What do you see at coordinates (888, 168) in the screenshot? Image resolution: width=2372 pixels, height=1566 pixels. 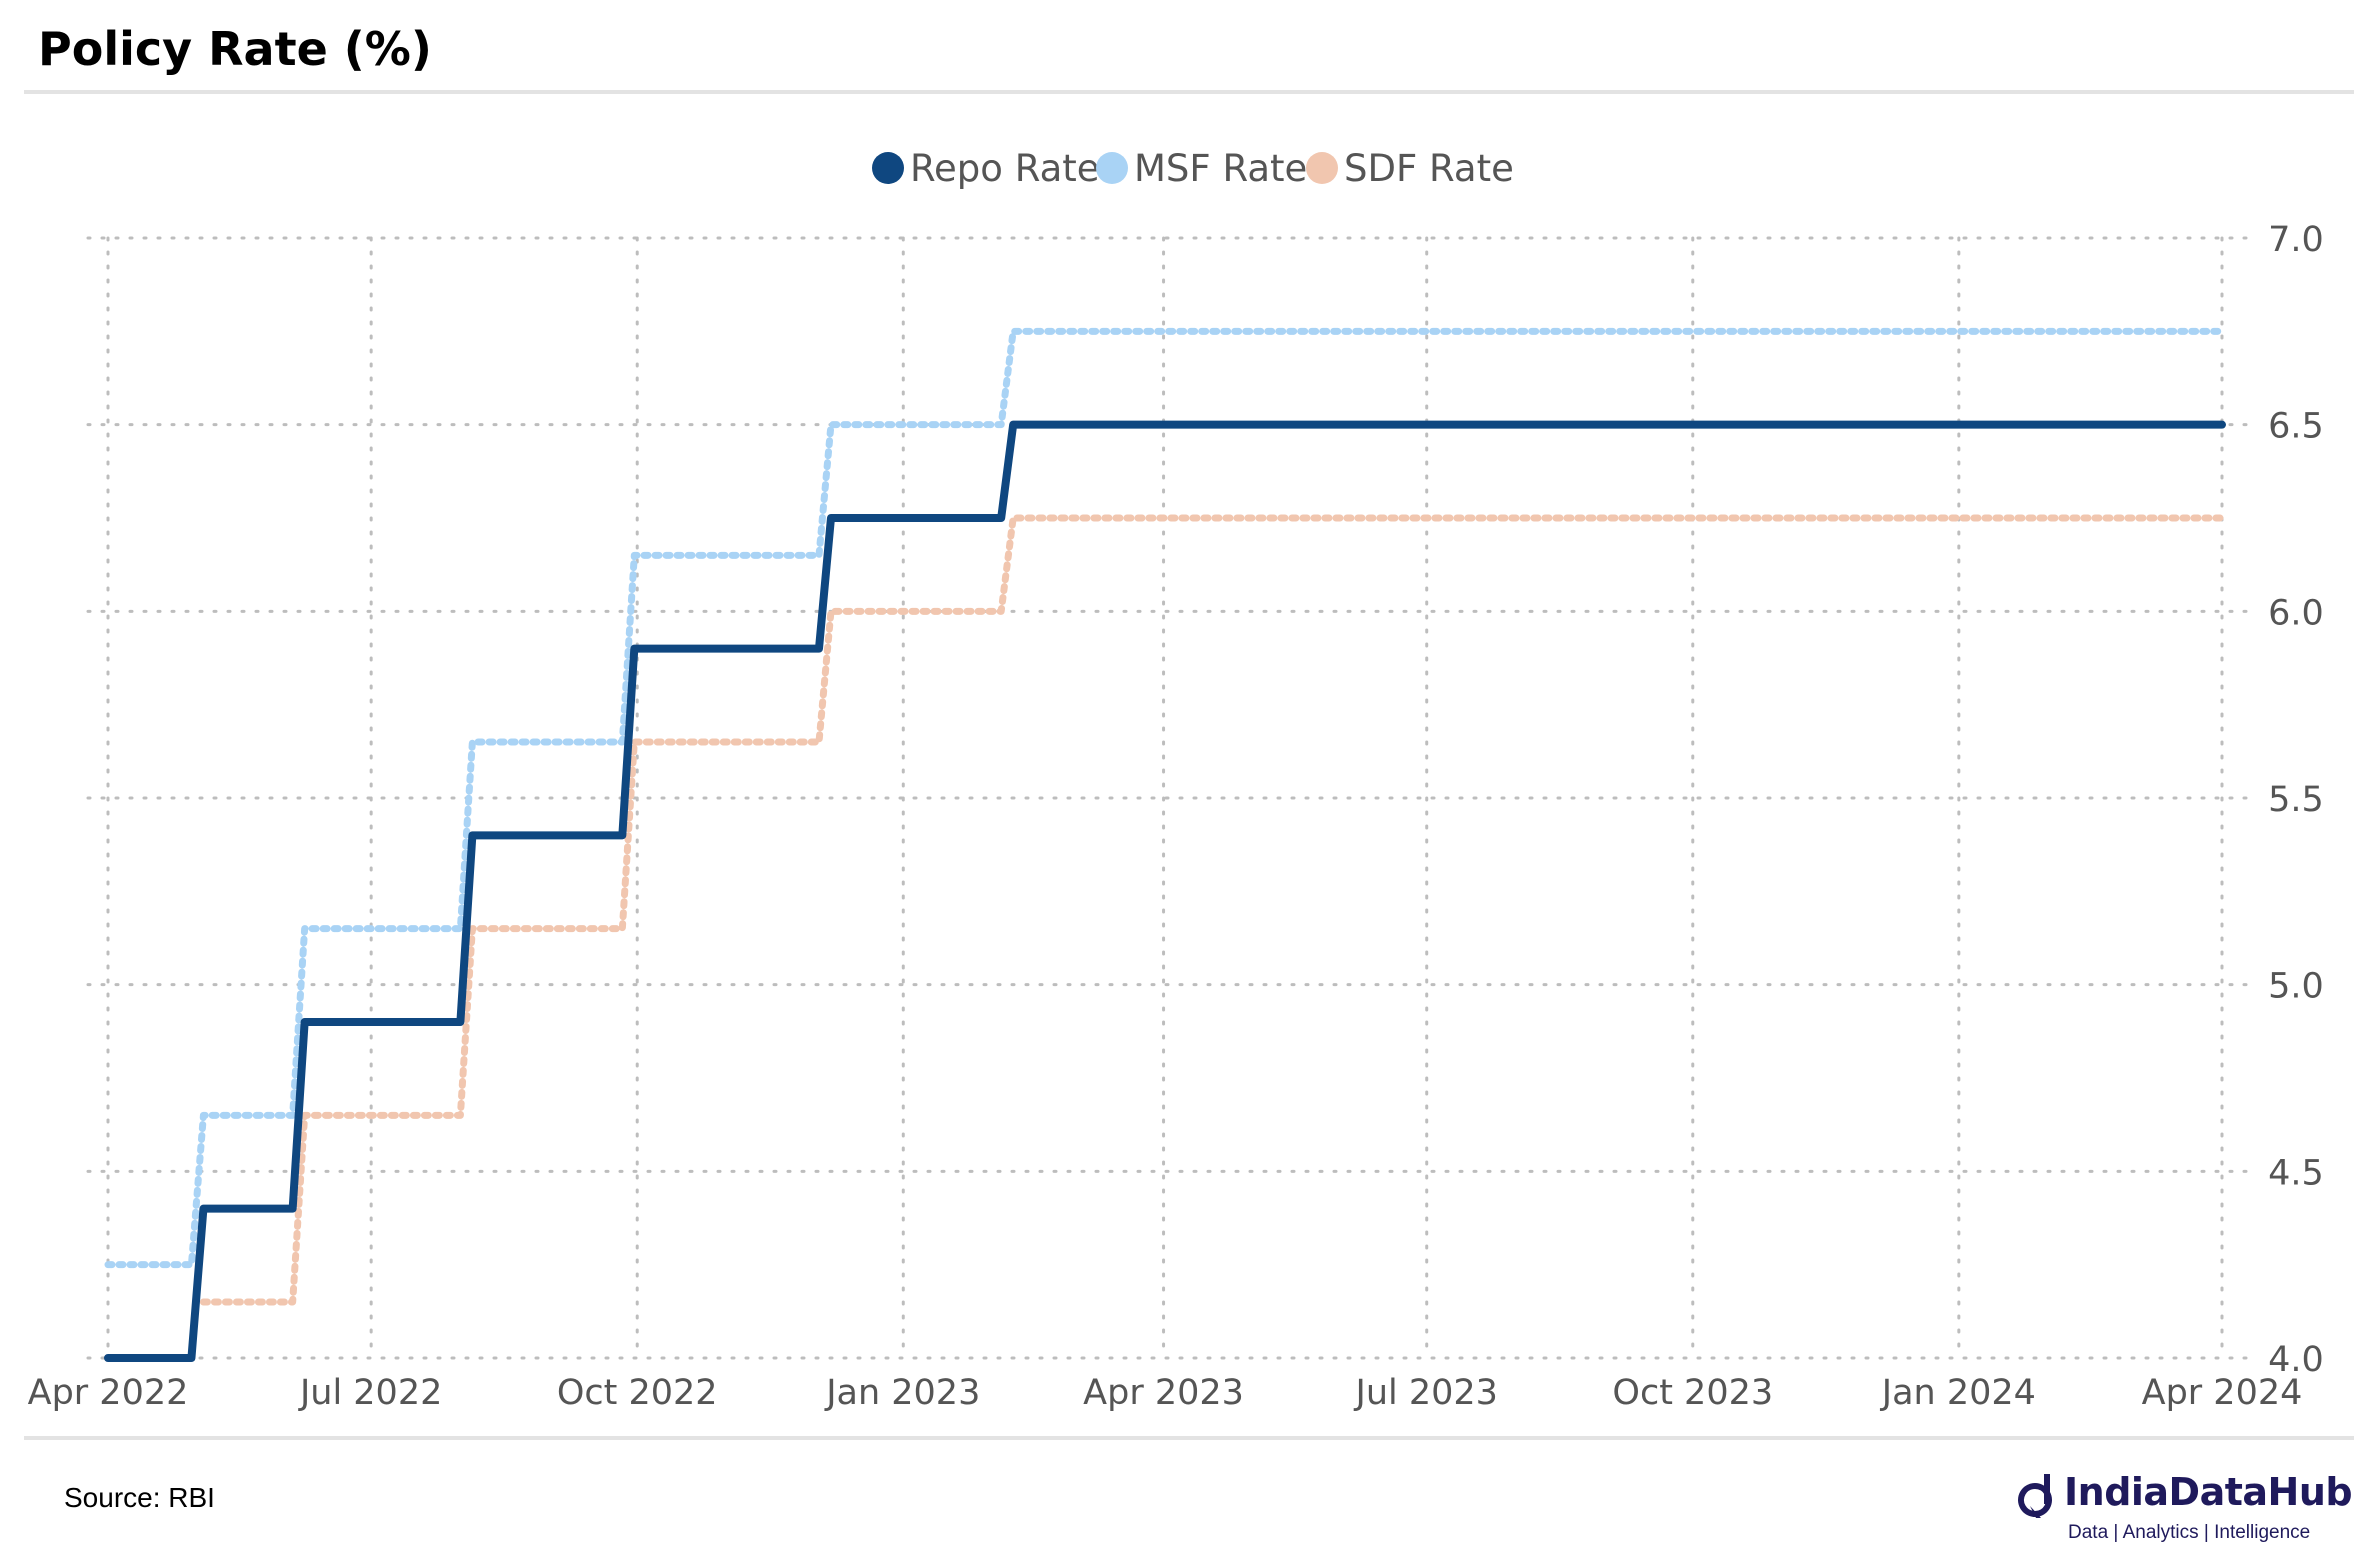 I see `repo-rate-legend-marker` at bounding box center [888, 168].